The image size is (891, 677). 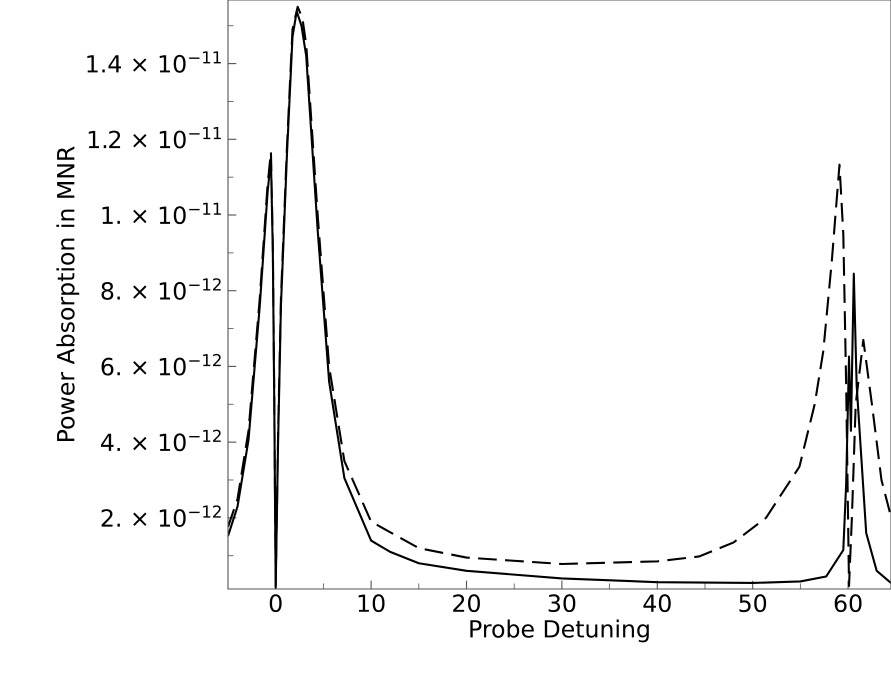 I want to click on x-tick-label: 20, so click(x=466, y=603).